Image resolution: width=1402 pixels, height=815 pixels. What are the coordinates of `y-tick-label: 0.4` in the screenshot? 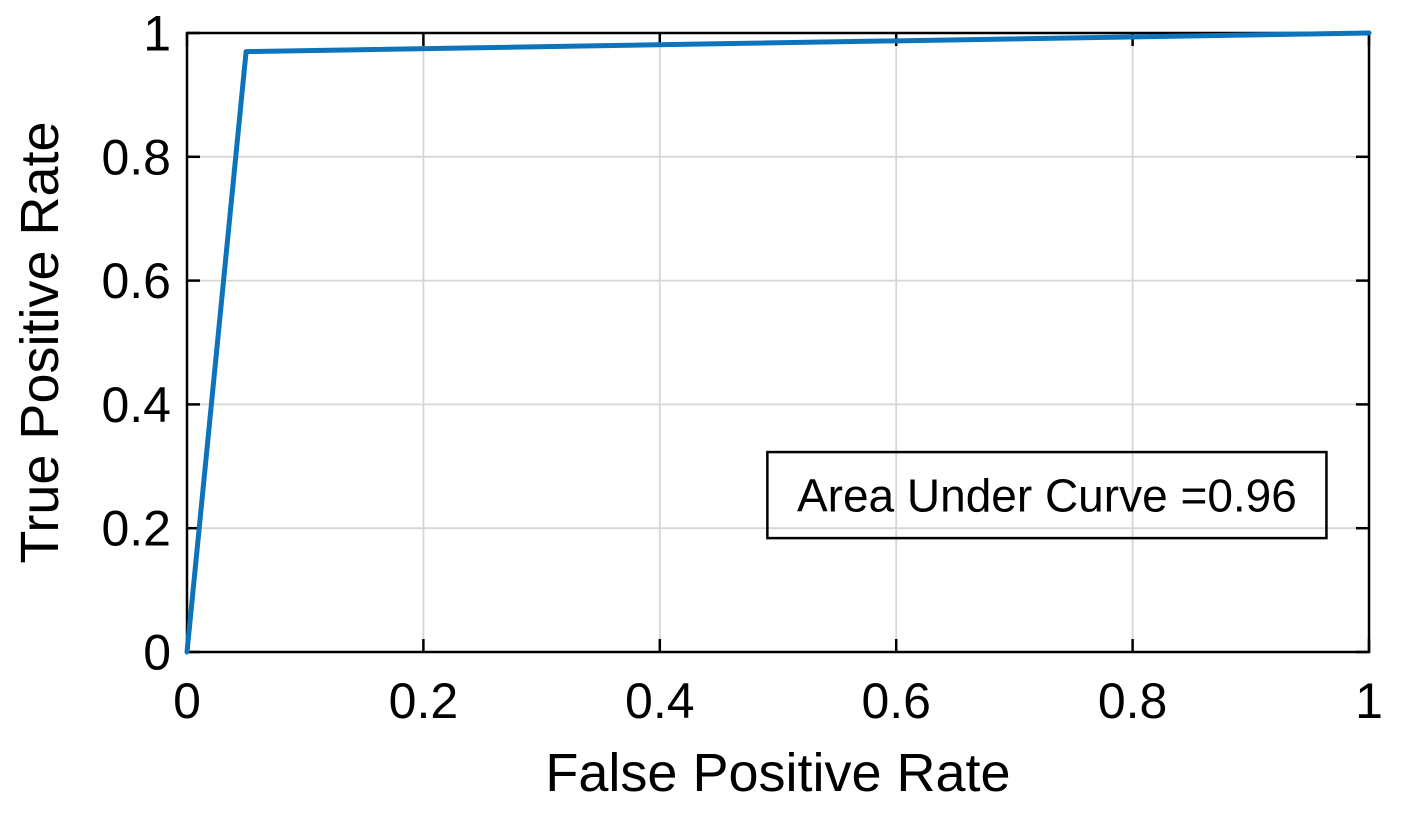 It's located at (136, 405).